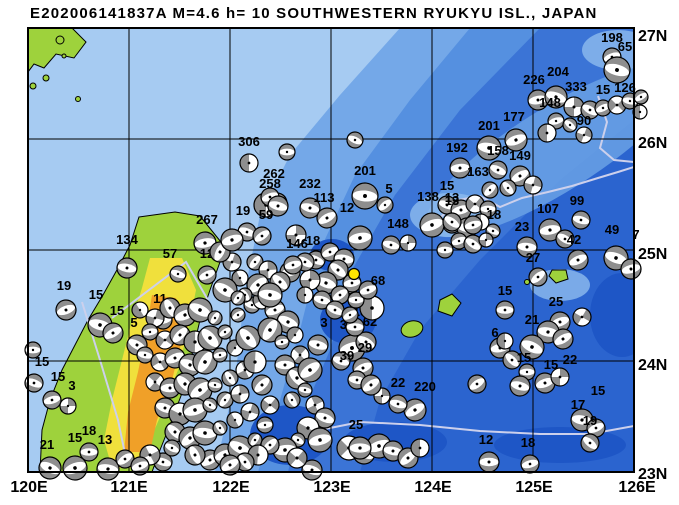 The image size is (679, 505). Describe the element at coordinates (584, 120) in the screenshot. I see `event-label: 90` at that location.